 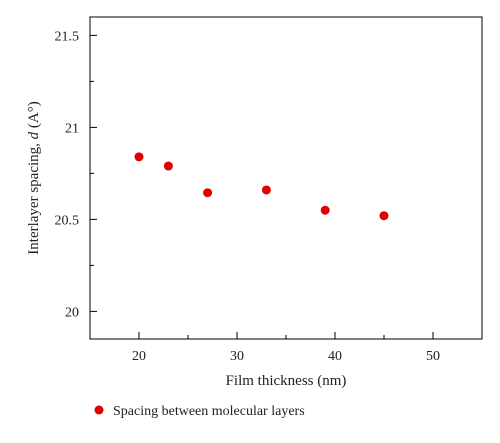 What do you see at coordinates (34, 177) in the screenshot?
I see `y-axis-label: Interlayer spacing, d (A°)` at bounding box center [34, 177].